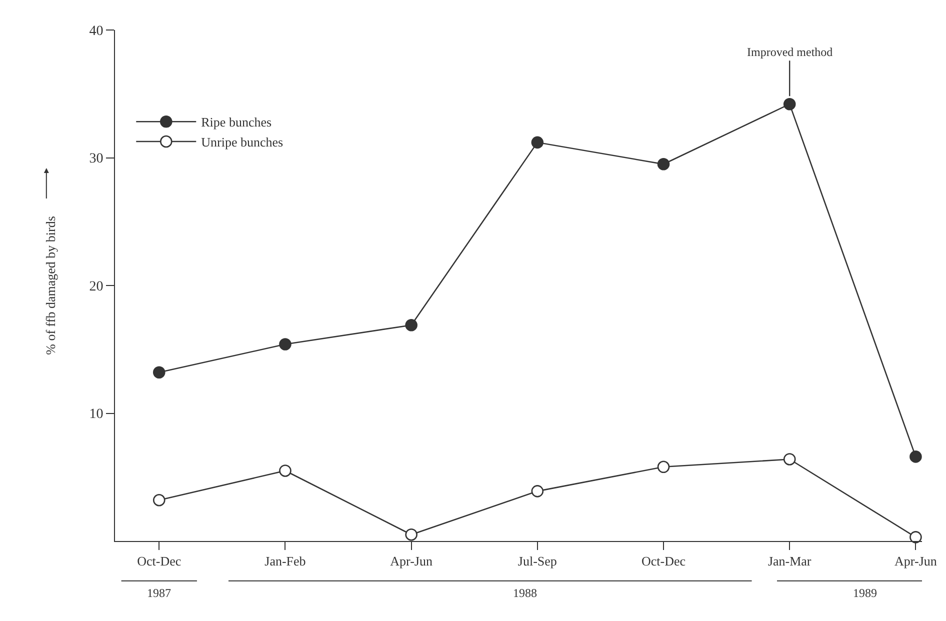 Image resolution: width=946 pixels, height=621 pixels. Describe the element at coordinates (525, 593) in the screenshot. I see `text: 1988` at that location.